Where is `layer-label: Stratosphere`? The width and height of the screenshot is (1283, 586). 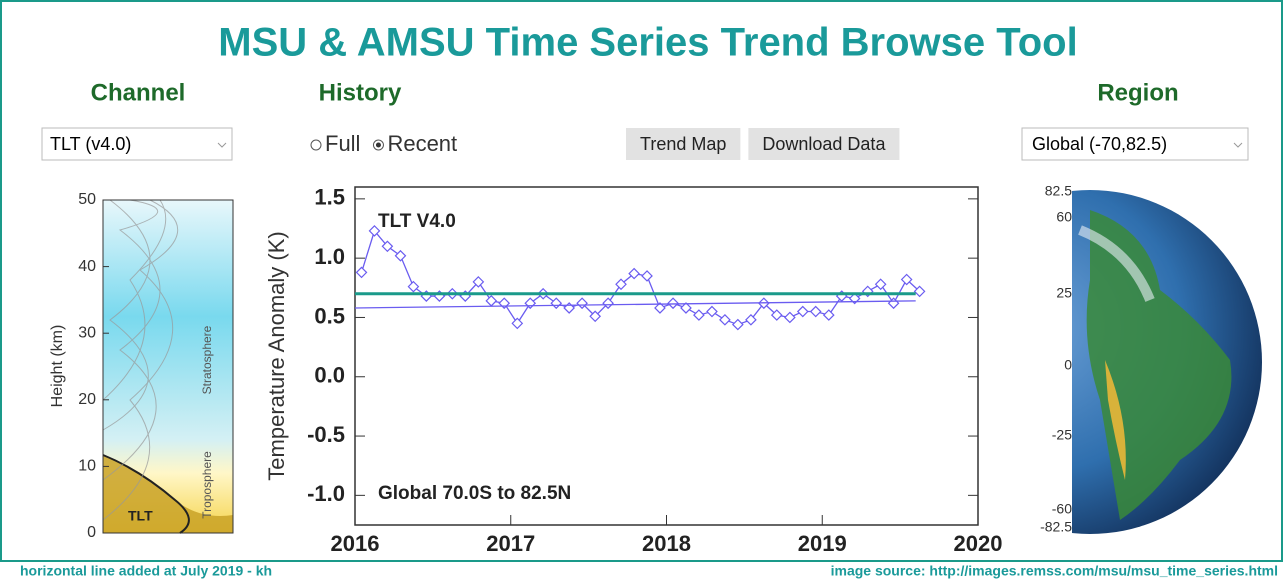 layer-label: Stratosphere is located at coordinates (207, 359).